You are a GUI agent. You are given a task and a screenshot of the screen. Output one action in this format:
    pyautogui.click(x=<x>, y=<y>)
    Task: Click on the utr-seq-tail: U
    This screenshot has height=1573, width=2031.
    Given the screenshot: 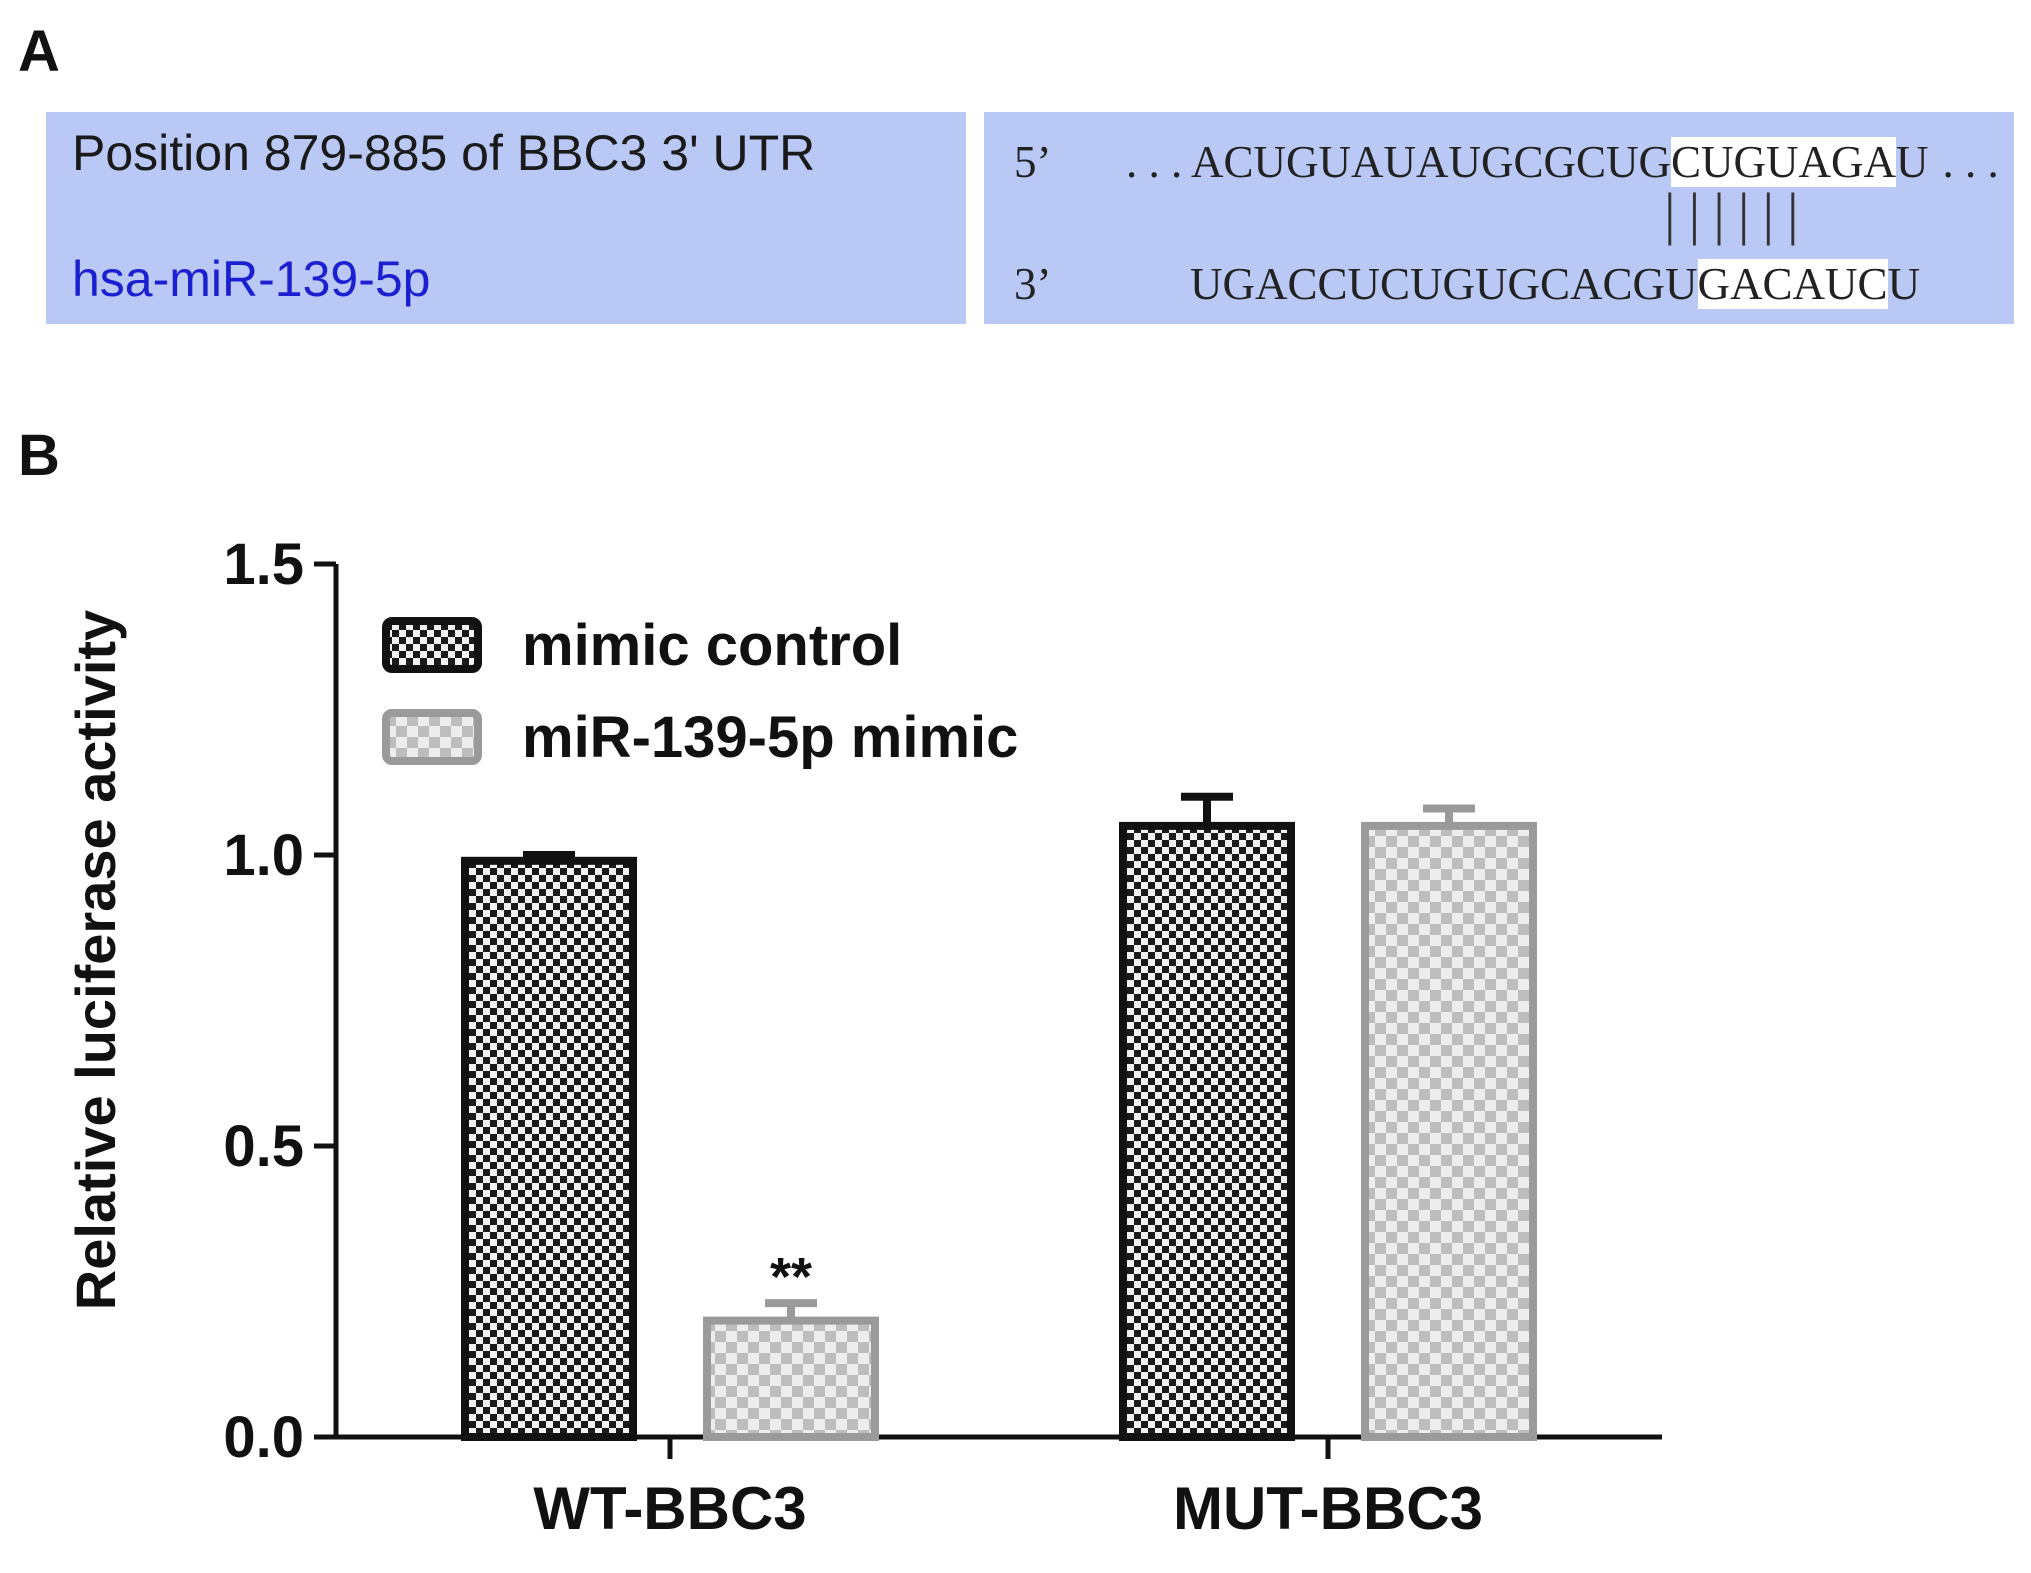 What is the action you would take?
    pyautogui.click(x=1912, y=162)
    